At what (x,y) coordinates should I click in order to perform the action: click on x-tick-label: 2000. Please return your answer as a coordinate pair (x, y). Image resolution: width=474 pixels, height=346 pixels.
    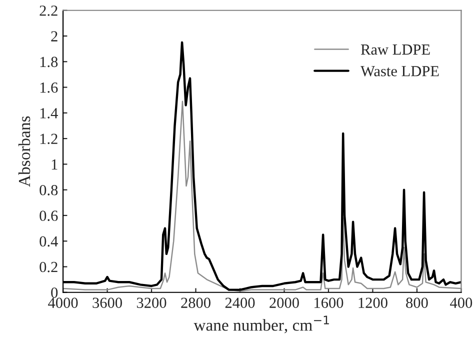
    Looking at the image, I should click on (284, 303).